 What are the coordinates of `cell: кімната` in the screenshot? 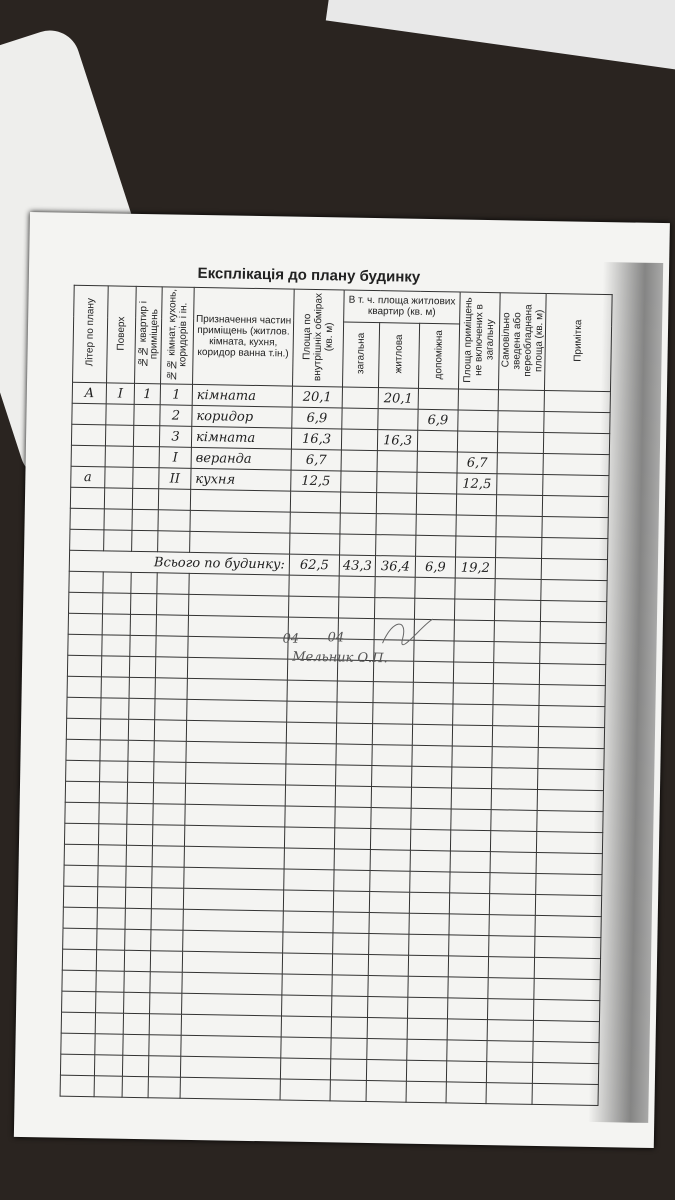 It's located at (242, 396).